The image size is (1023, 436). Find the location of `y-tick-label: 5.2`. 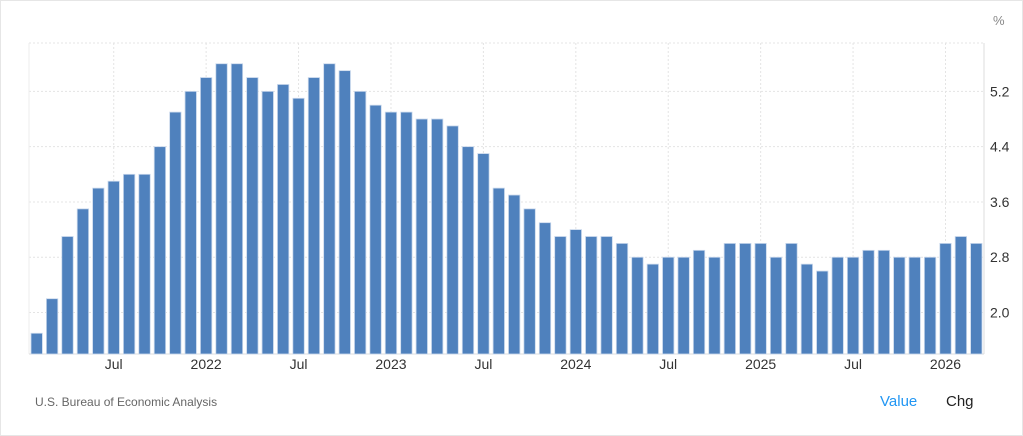

y-tick-label: 5.2 is located at coordinates (1000, 91).